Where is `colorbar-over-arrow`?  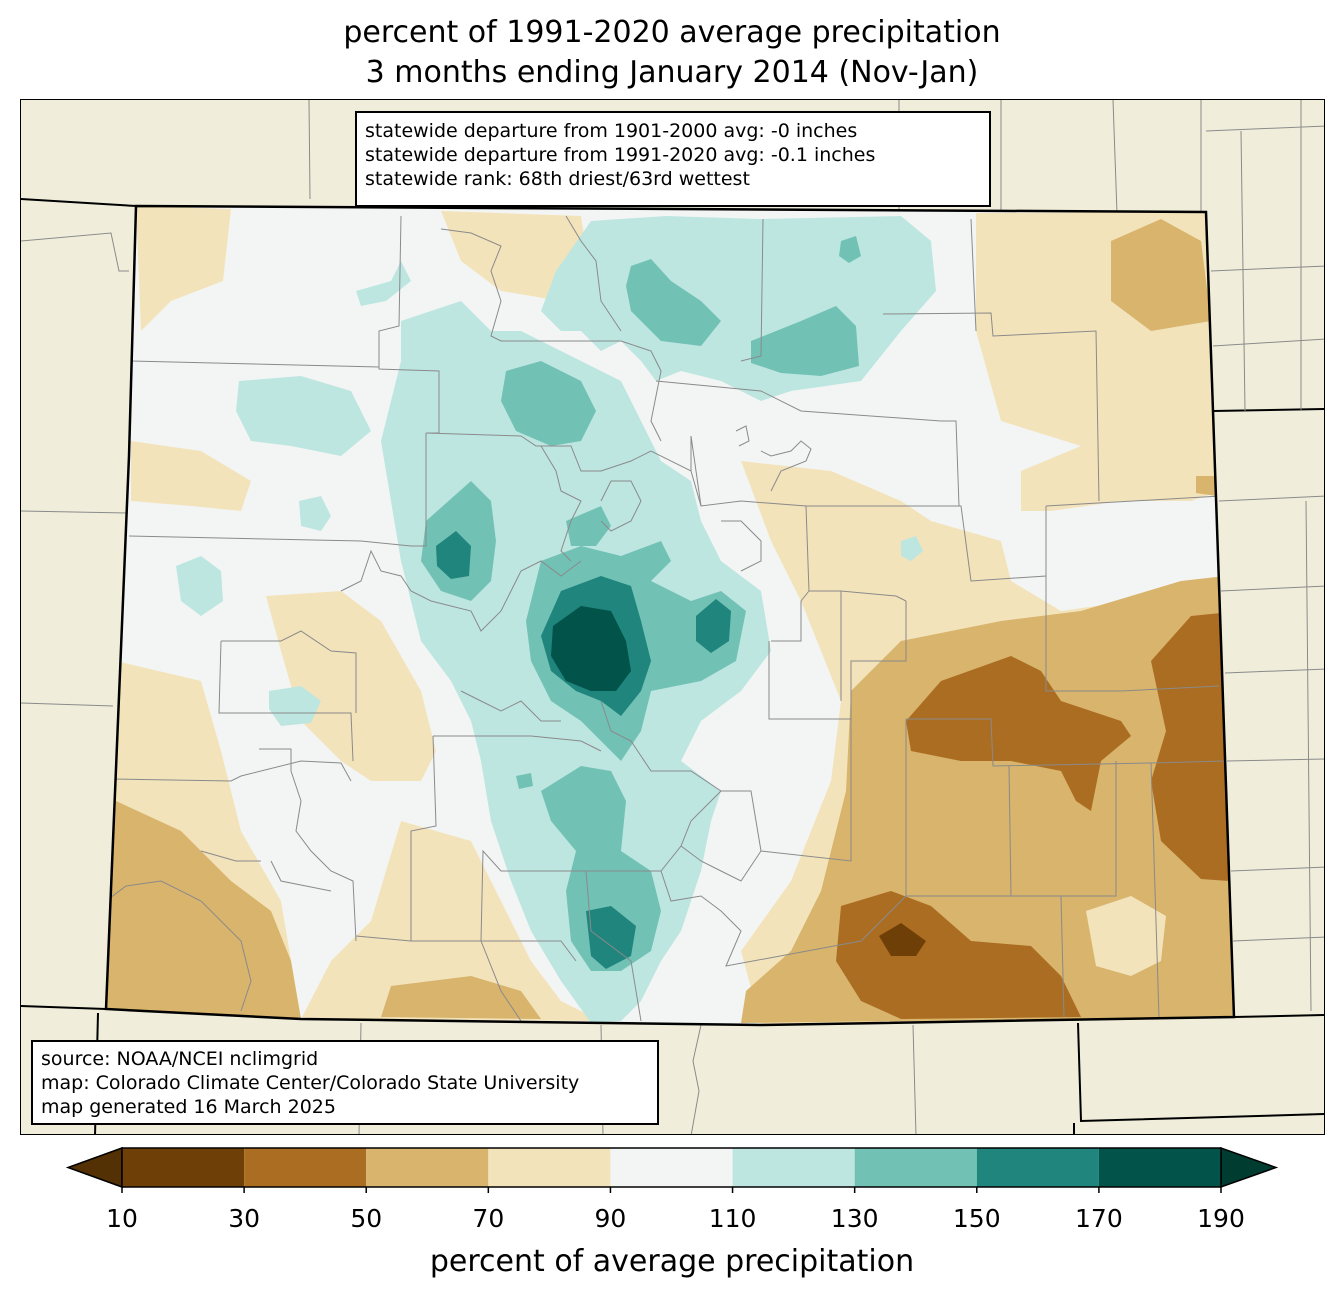 colorbar-over-arrow is located at coordinates (1249, 1167).